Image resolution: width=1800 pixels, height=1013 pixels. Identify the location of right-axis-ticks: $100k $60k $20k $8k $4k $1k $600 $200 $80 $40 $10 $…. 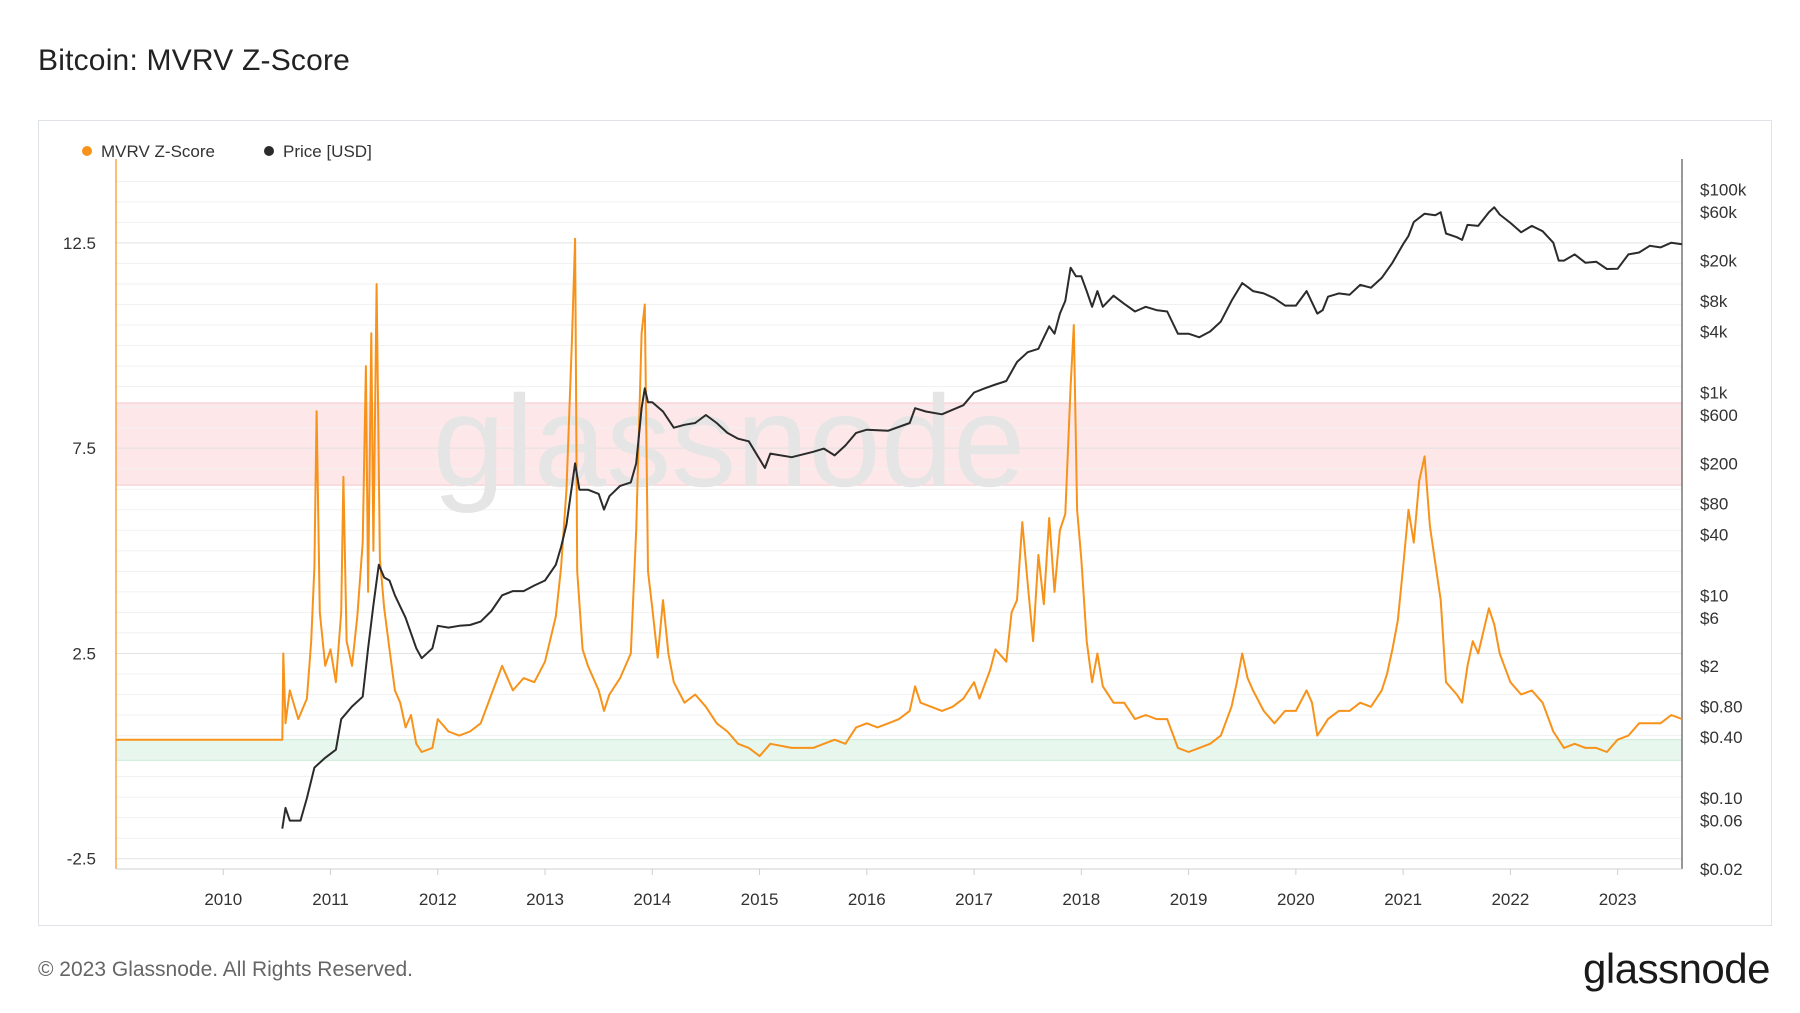
(1723, 530).